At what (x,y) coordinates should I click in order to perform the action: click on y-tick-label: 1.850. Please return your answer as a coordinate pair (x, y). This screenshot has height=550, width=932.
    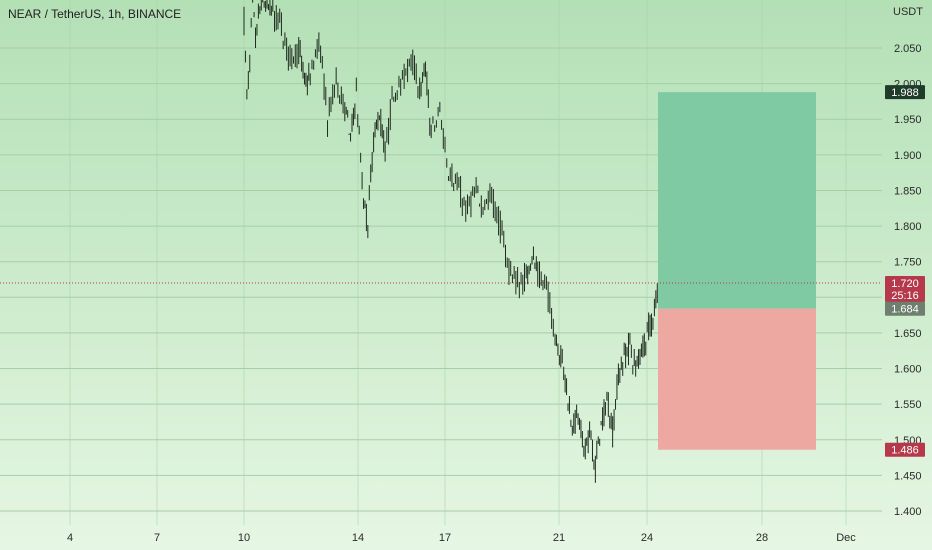
    Looking at the image, I should click on (908, 191).